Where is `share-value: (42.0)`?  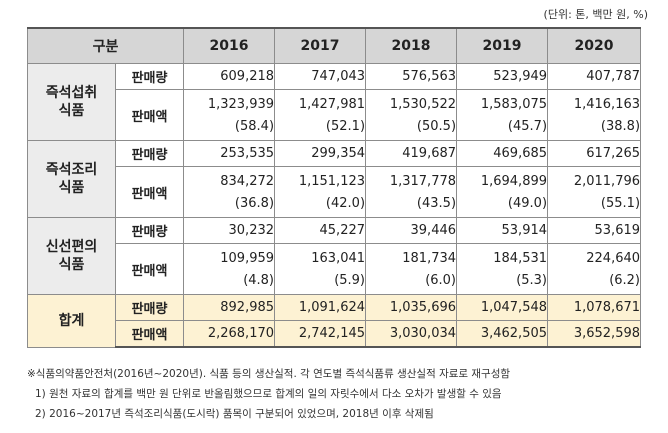
share-value: (42.0) is located at coordinates (345, 203).